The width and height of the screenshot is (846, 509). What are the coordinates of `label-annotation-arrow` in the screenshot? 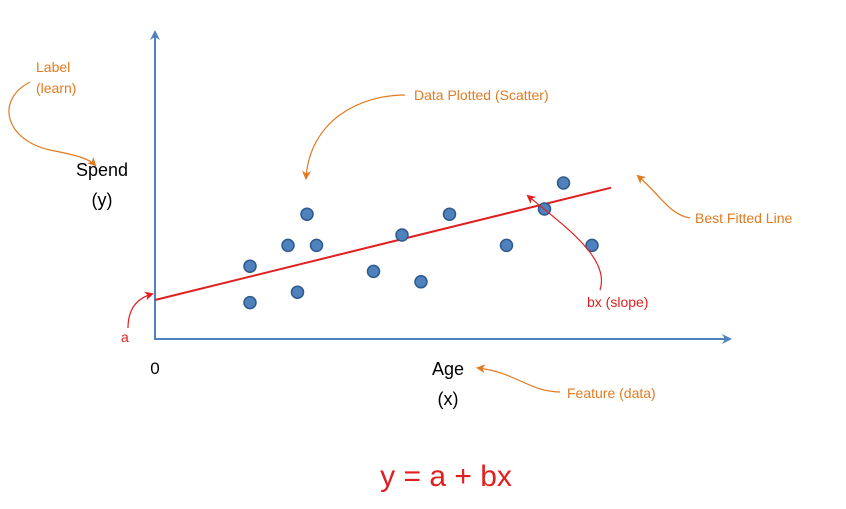 It's located at (52, 124).